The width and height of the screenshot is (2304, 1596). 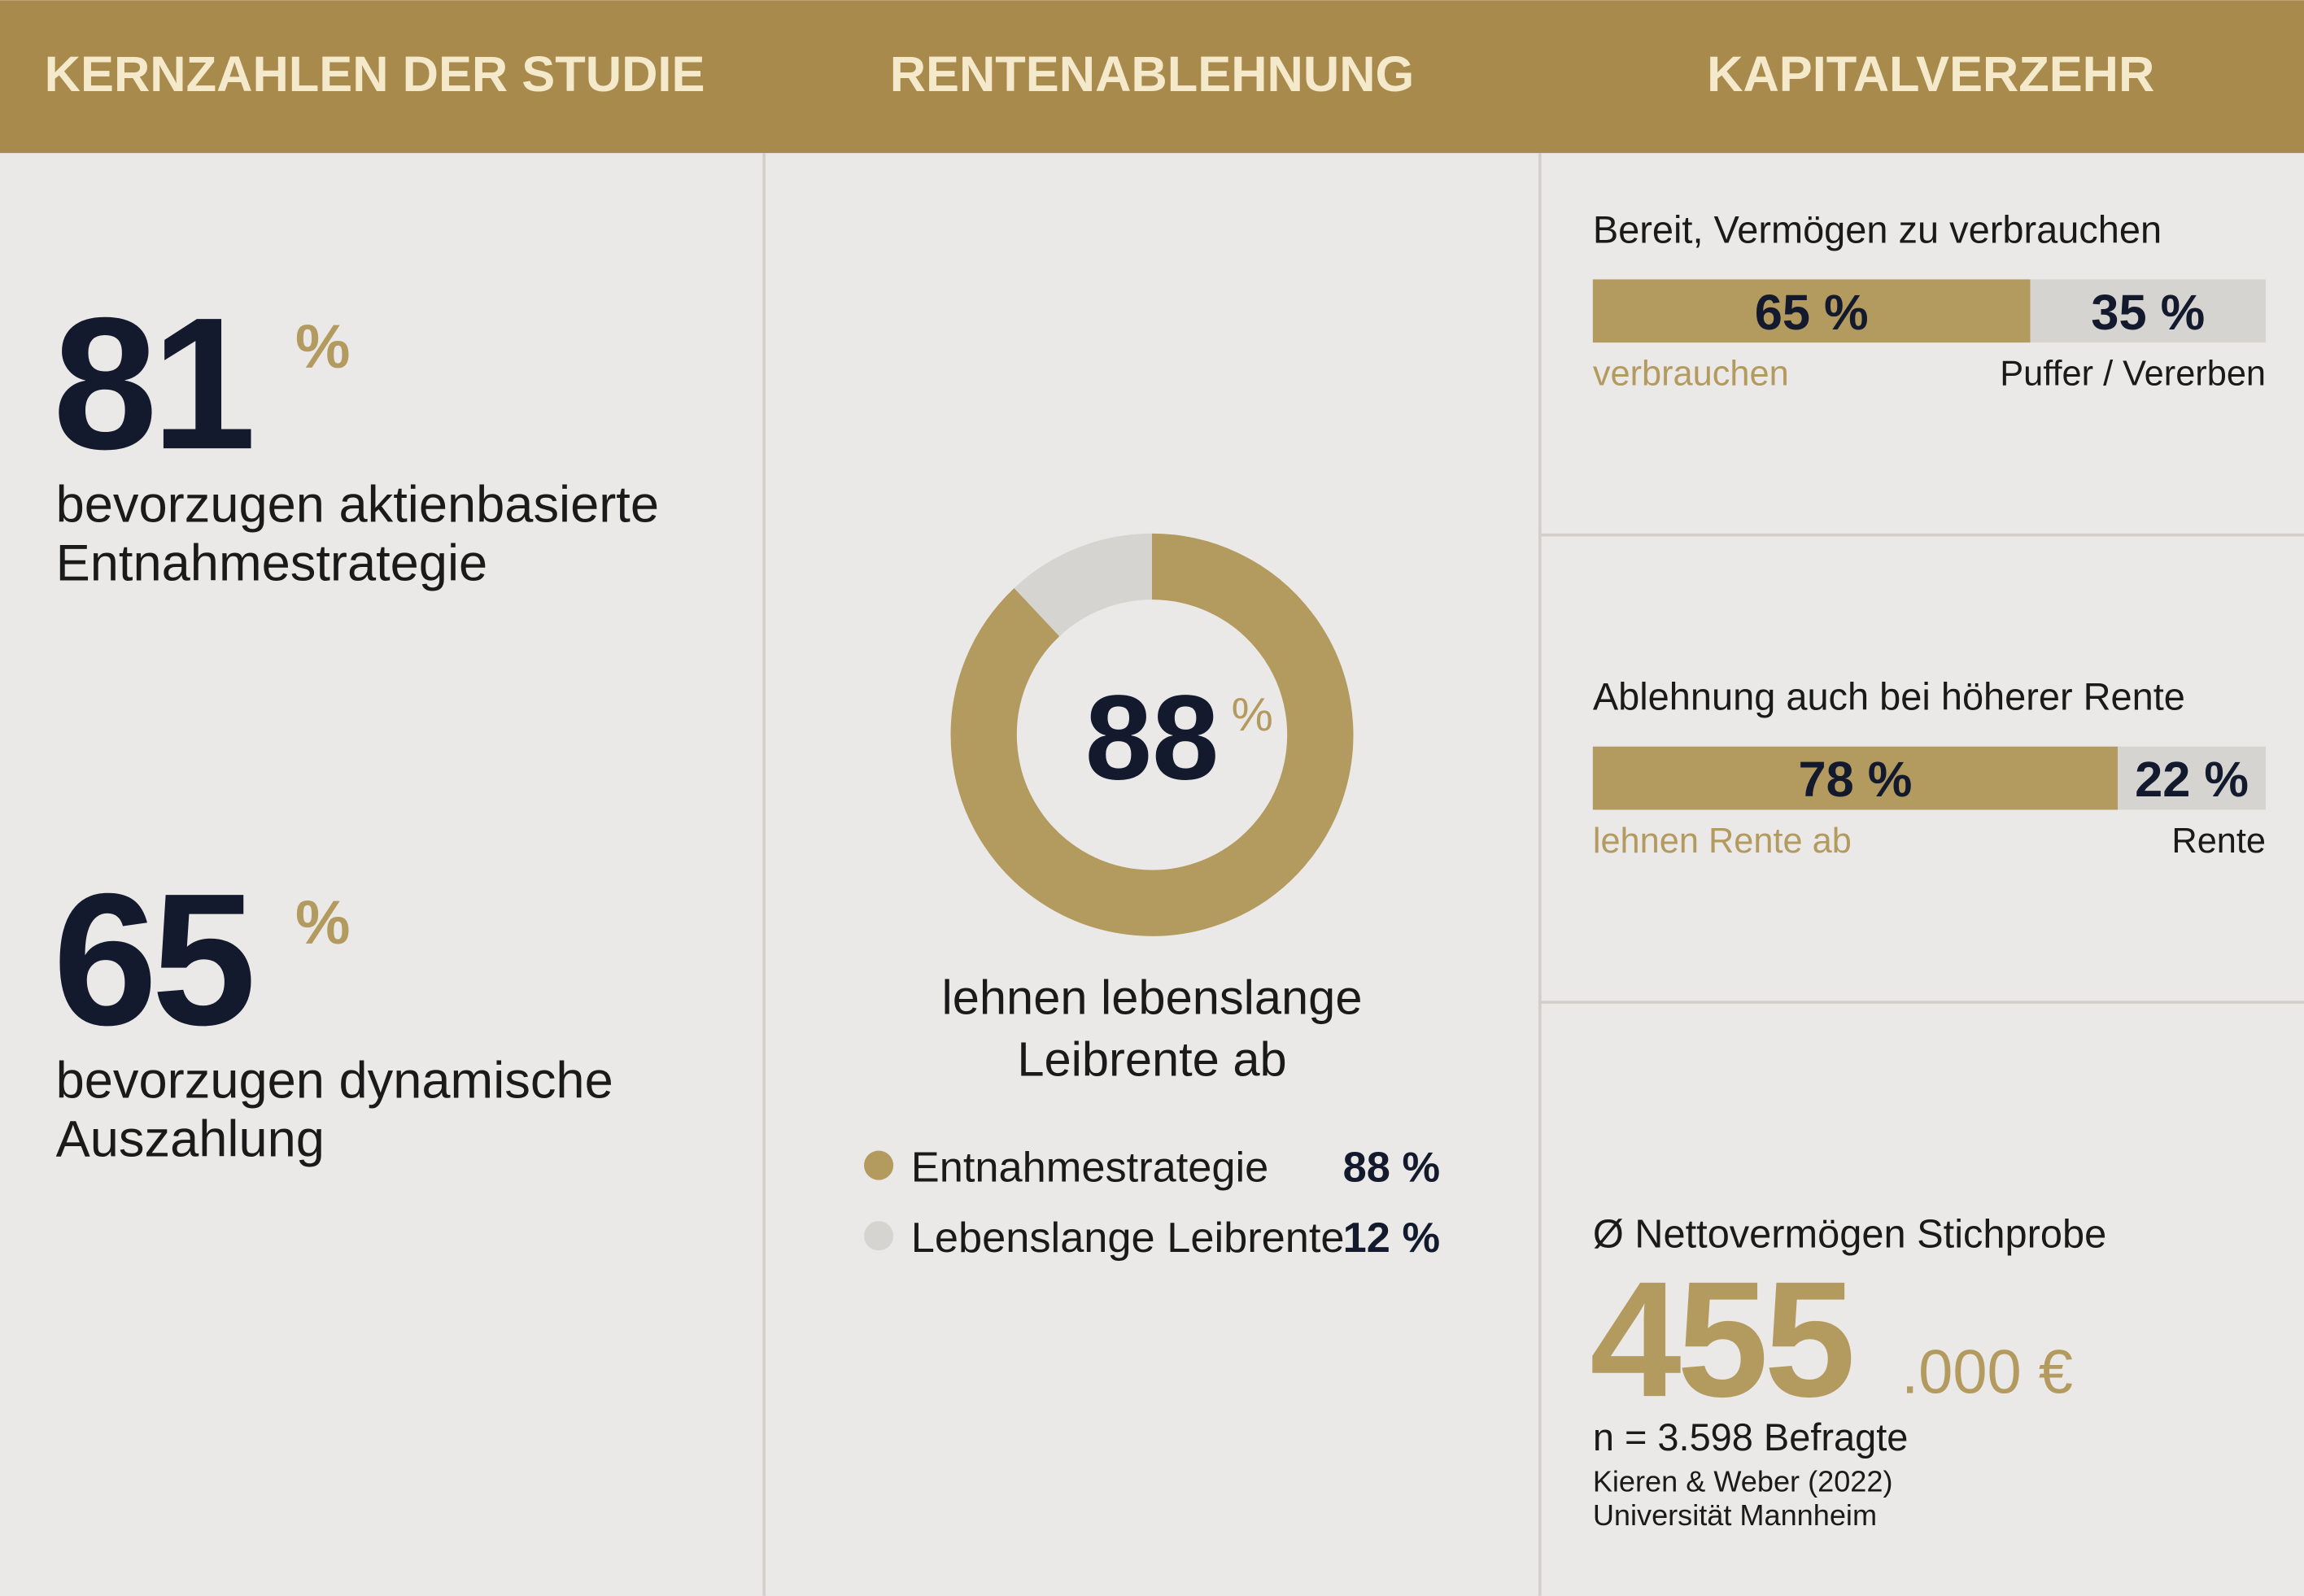 I want to click on bar-value-label: 35 %, so click(x=2148, y=313).